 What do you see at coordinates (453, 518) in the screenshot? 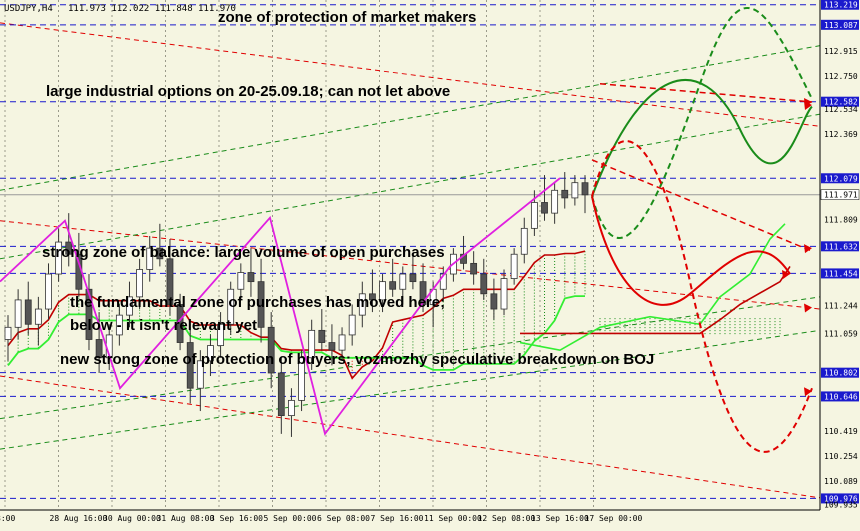
I see `time-tick-label: 11 Sep 00:00` at bounding box center [453, 518].